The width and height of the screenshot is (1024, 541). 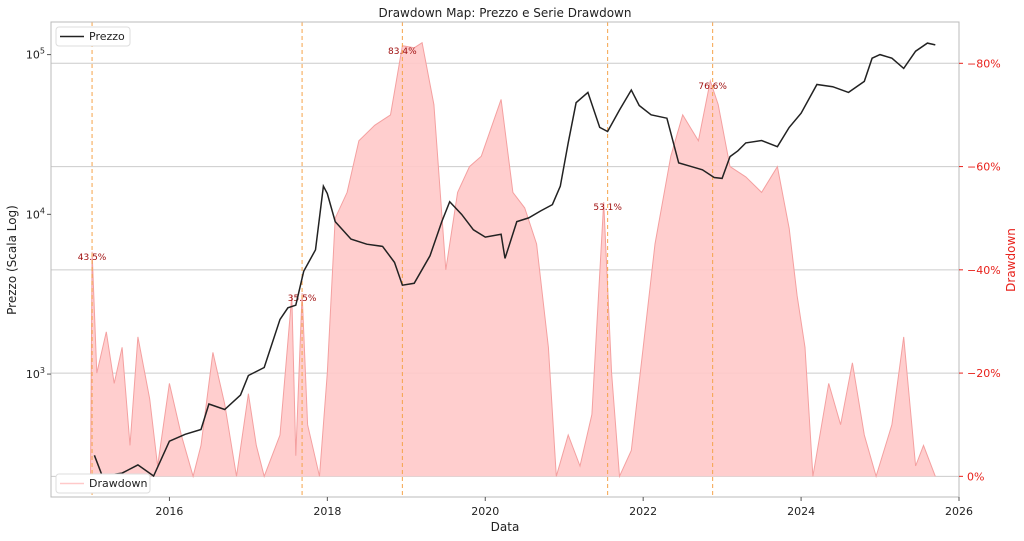 What do you see at coordinates (327, 511) in the screenshot?
I see `x-tick-label: 2018` at bounding box center [327, 511].